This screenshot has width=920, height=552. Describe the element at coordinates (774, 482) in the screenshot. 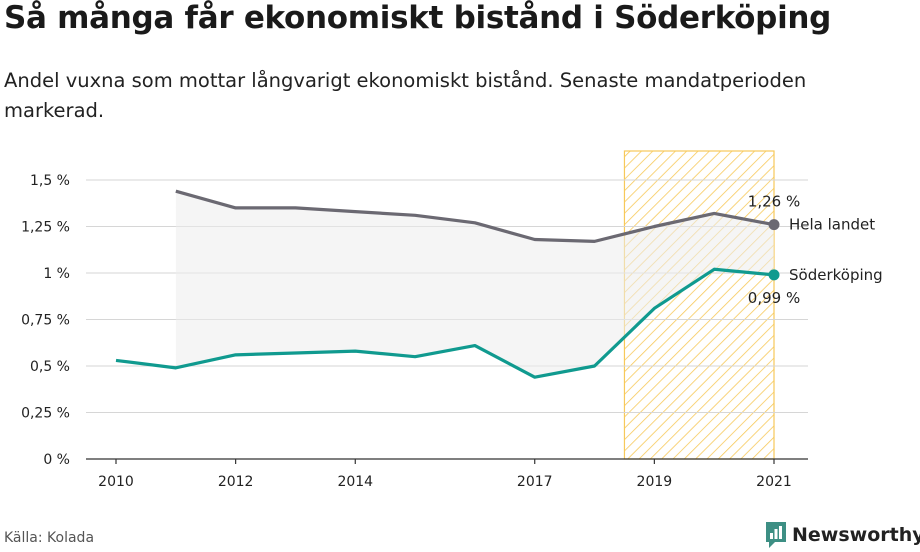

I see `x-tick-label-5: 2021` at that location.